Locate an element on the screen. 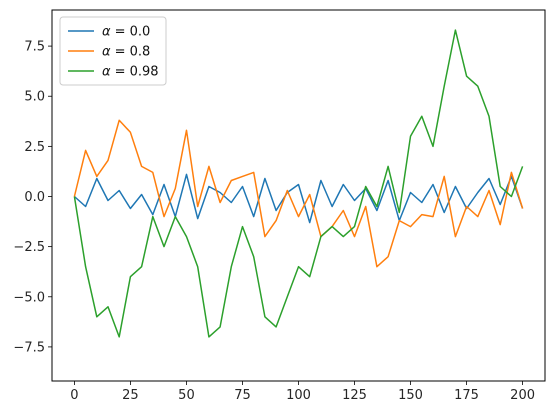  y-tick-label: 7.5 is located at coordinates (34, 47).